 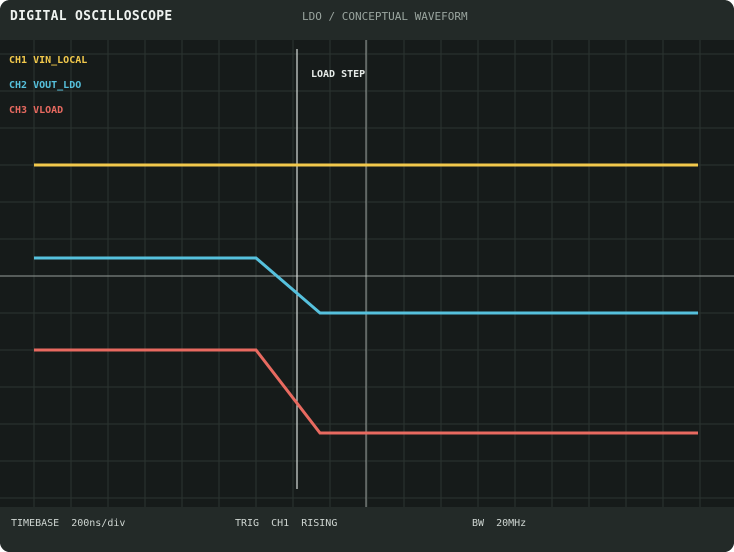 What do you see at coordinates (286, 523) in the screenshot?
I see `trigger-readout: TRIG CH1 RISING` at bounding box center [286, 523].